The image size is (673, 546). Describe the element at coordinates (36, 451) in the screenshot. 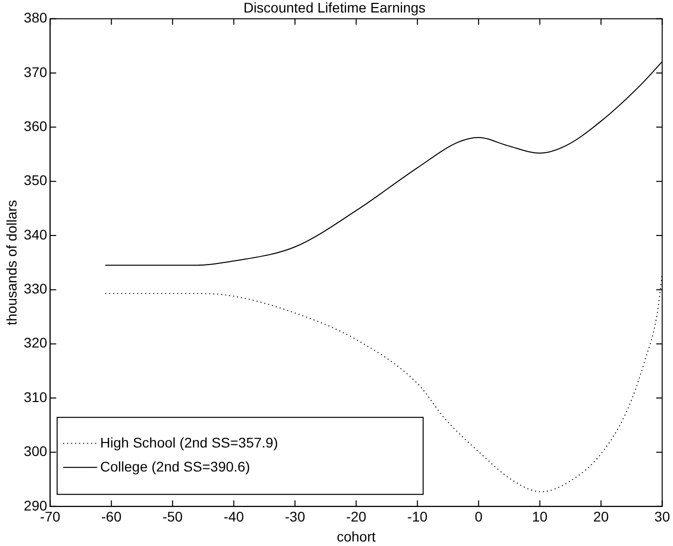

I see `y-tick-label: 300` at that location.